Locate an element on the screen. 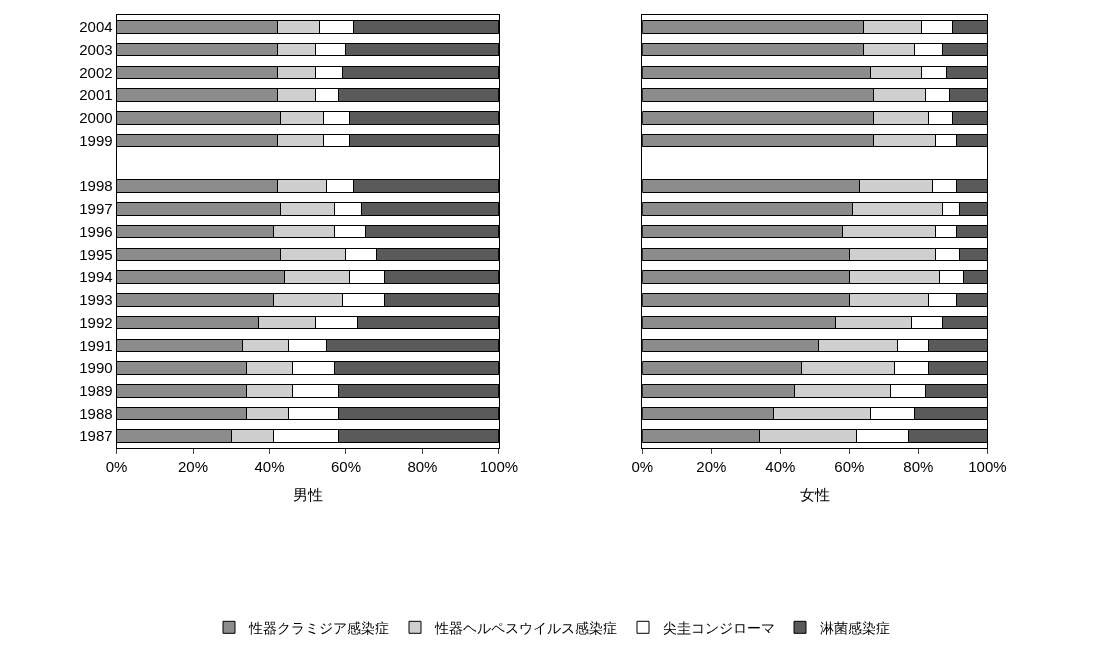  y-tick-label: 1989 is located at coordinates (96, 390).